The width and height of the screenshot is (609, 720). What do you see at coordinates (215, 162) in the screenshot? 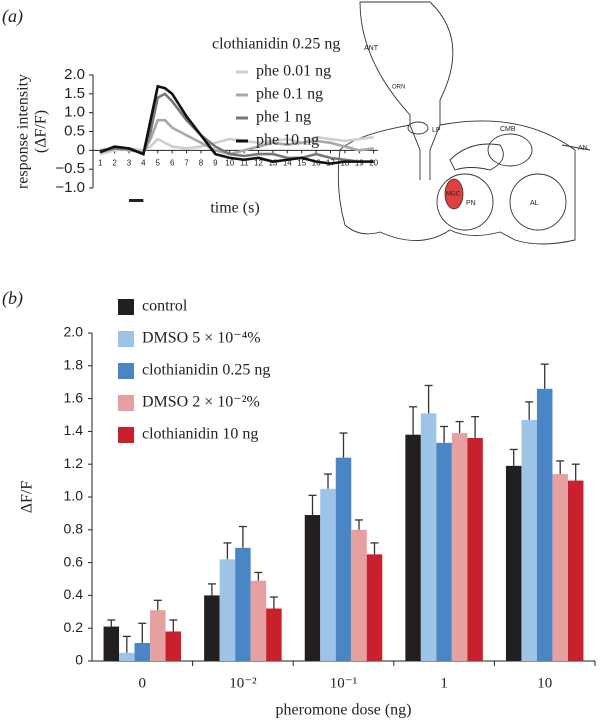
I see `x-tick-label: 9` at bounding box center [215, 162].